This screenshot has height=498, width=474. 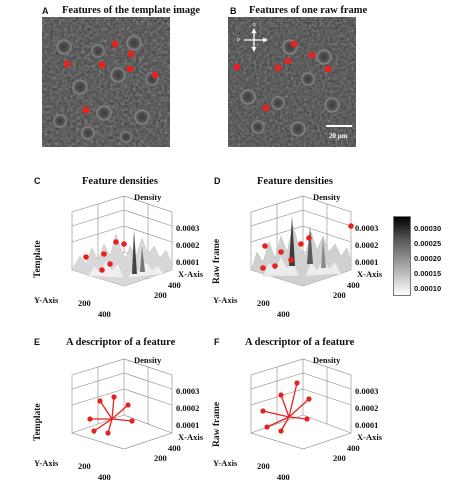 What do you see at coordinates (233, 11) in the screenshot?
I see `panel-letter-b: B` at bounding box center [233, 11].